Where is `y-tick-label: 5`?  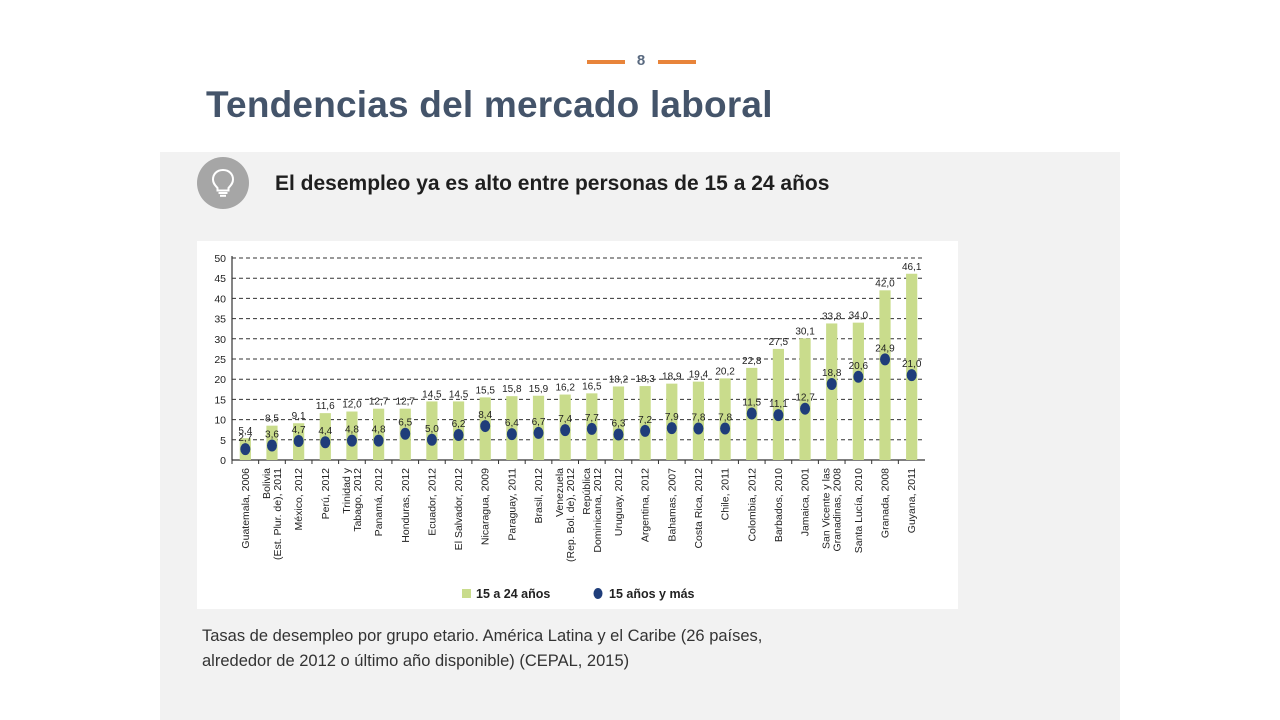
y-tick-label: 5 is located at coordinates (223, 441).